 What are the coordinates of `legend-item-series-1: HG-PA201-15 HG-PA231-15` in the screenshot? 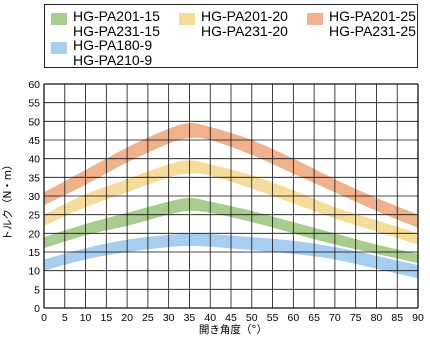 It's located at (105, 24).